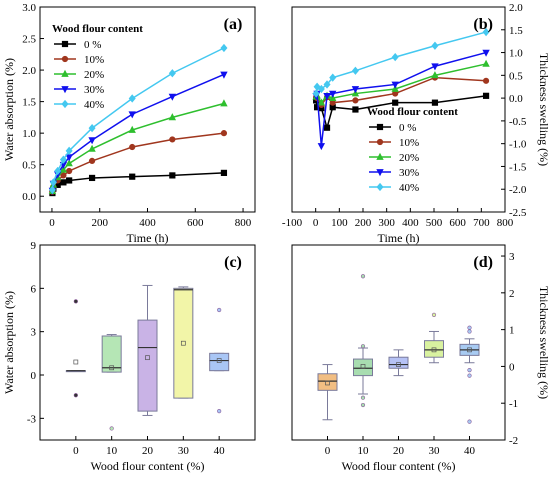 Image resolution: width=550 pixels, height=486 pixels. Describe the element at coordinates (518, 167) in the screenshot. I see `y-tick-label: -1.5` at that location.